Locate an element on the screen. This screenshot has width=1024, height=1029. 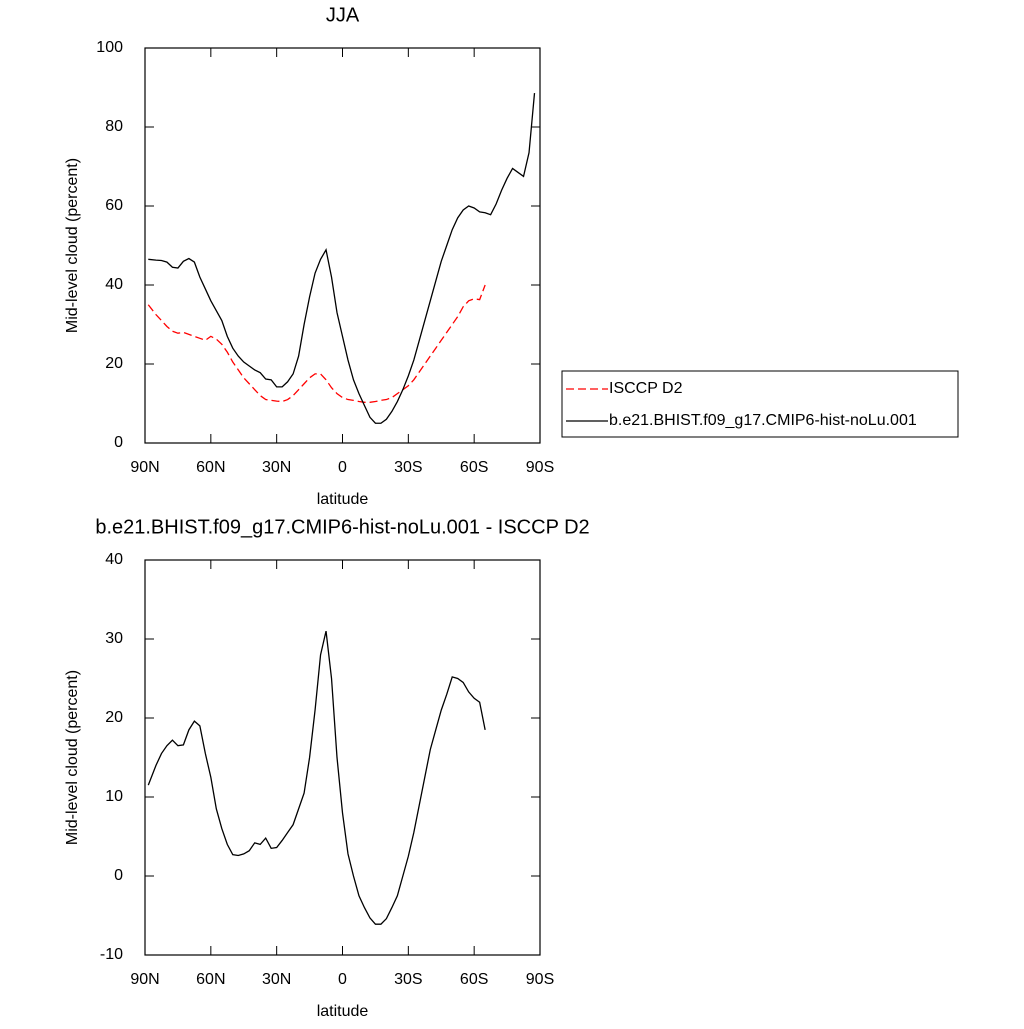
chart-title: JJA is located at coordinates (343, 15).